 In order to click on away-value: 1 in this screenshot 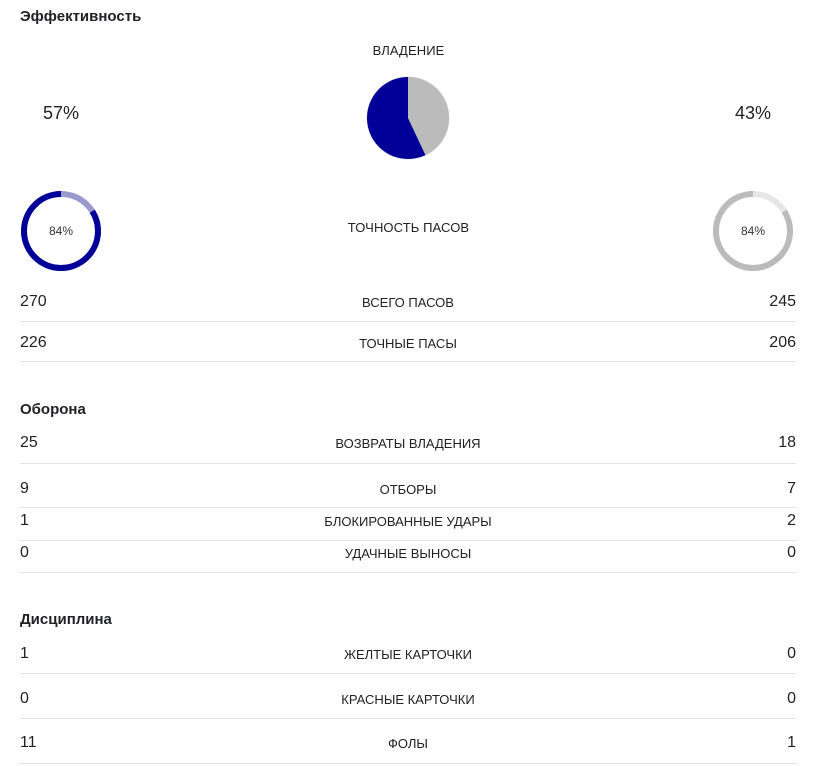, I will do `click(791, 742)`.